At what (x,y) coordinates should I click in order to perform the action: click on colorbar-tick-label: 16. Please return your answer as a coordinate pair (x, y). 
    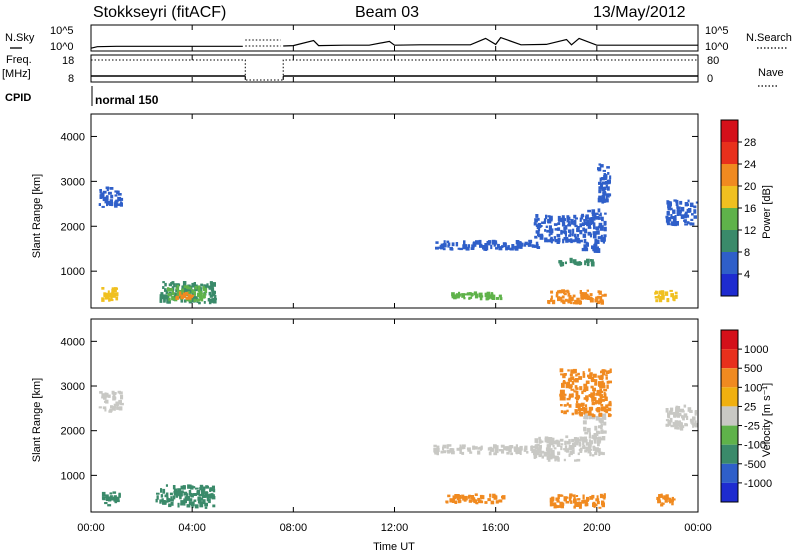
    Looking at the image, I should click on (750, 209).